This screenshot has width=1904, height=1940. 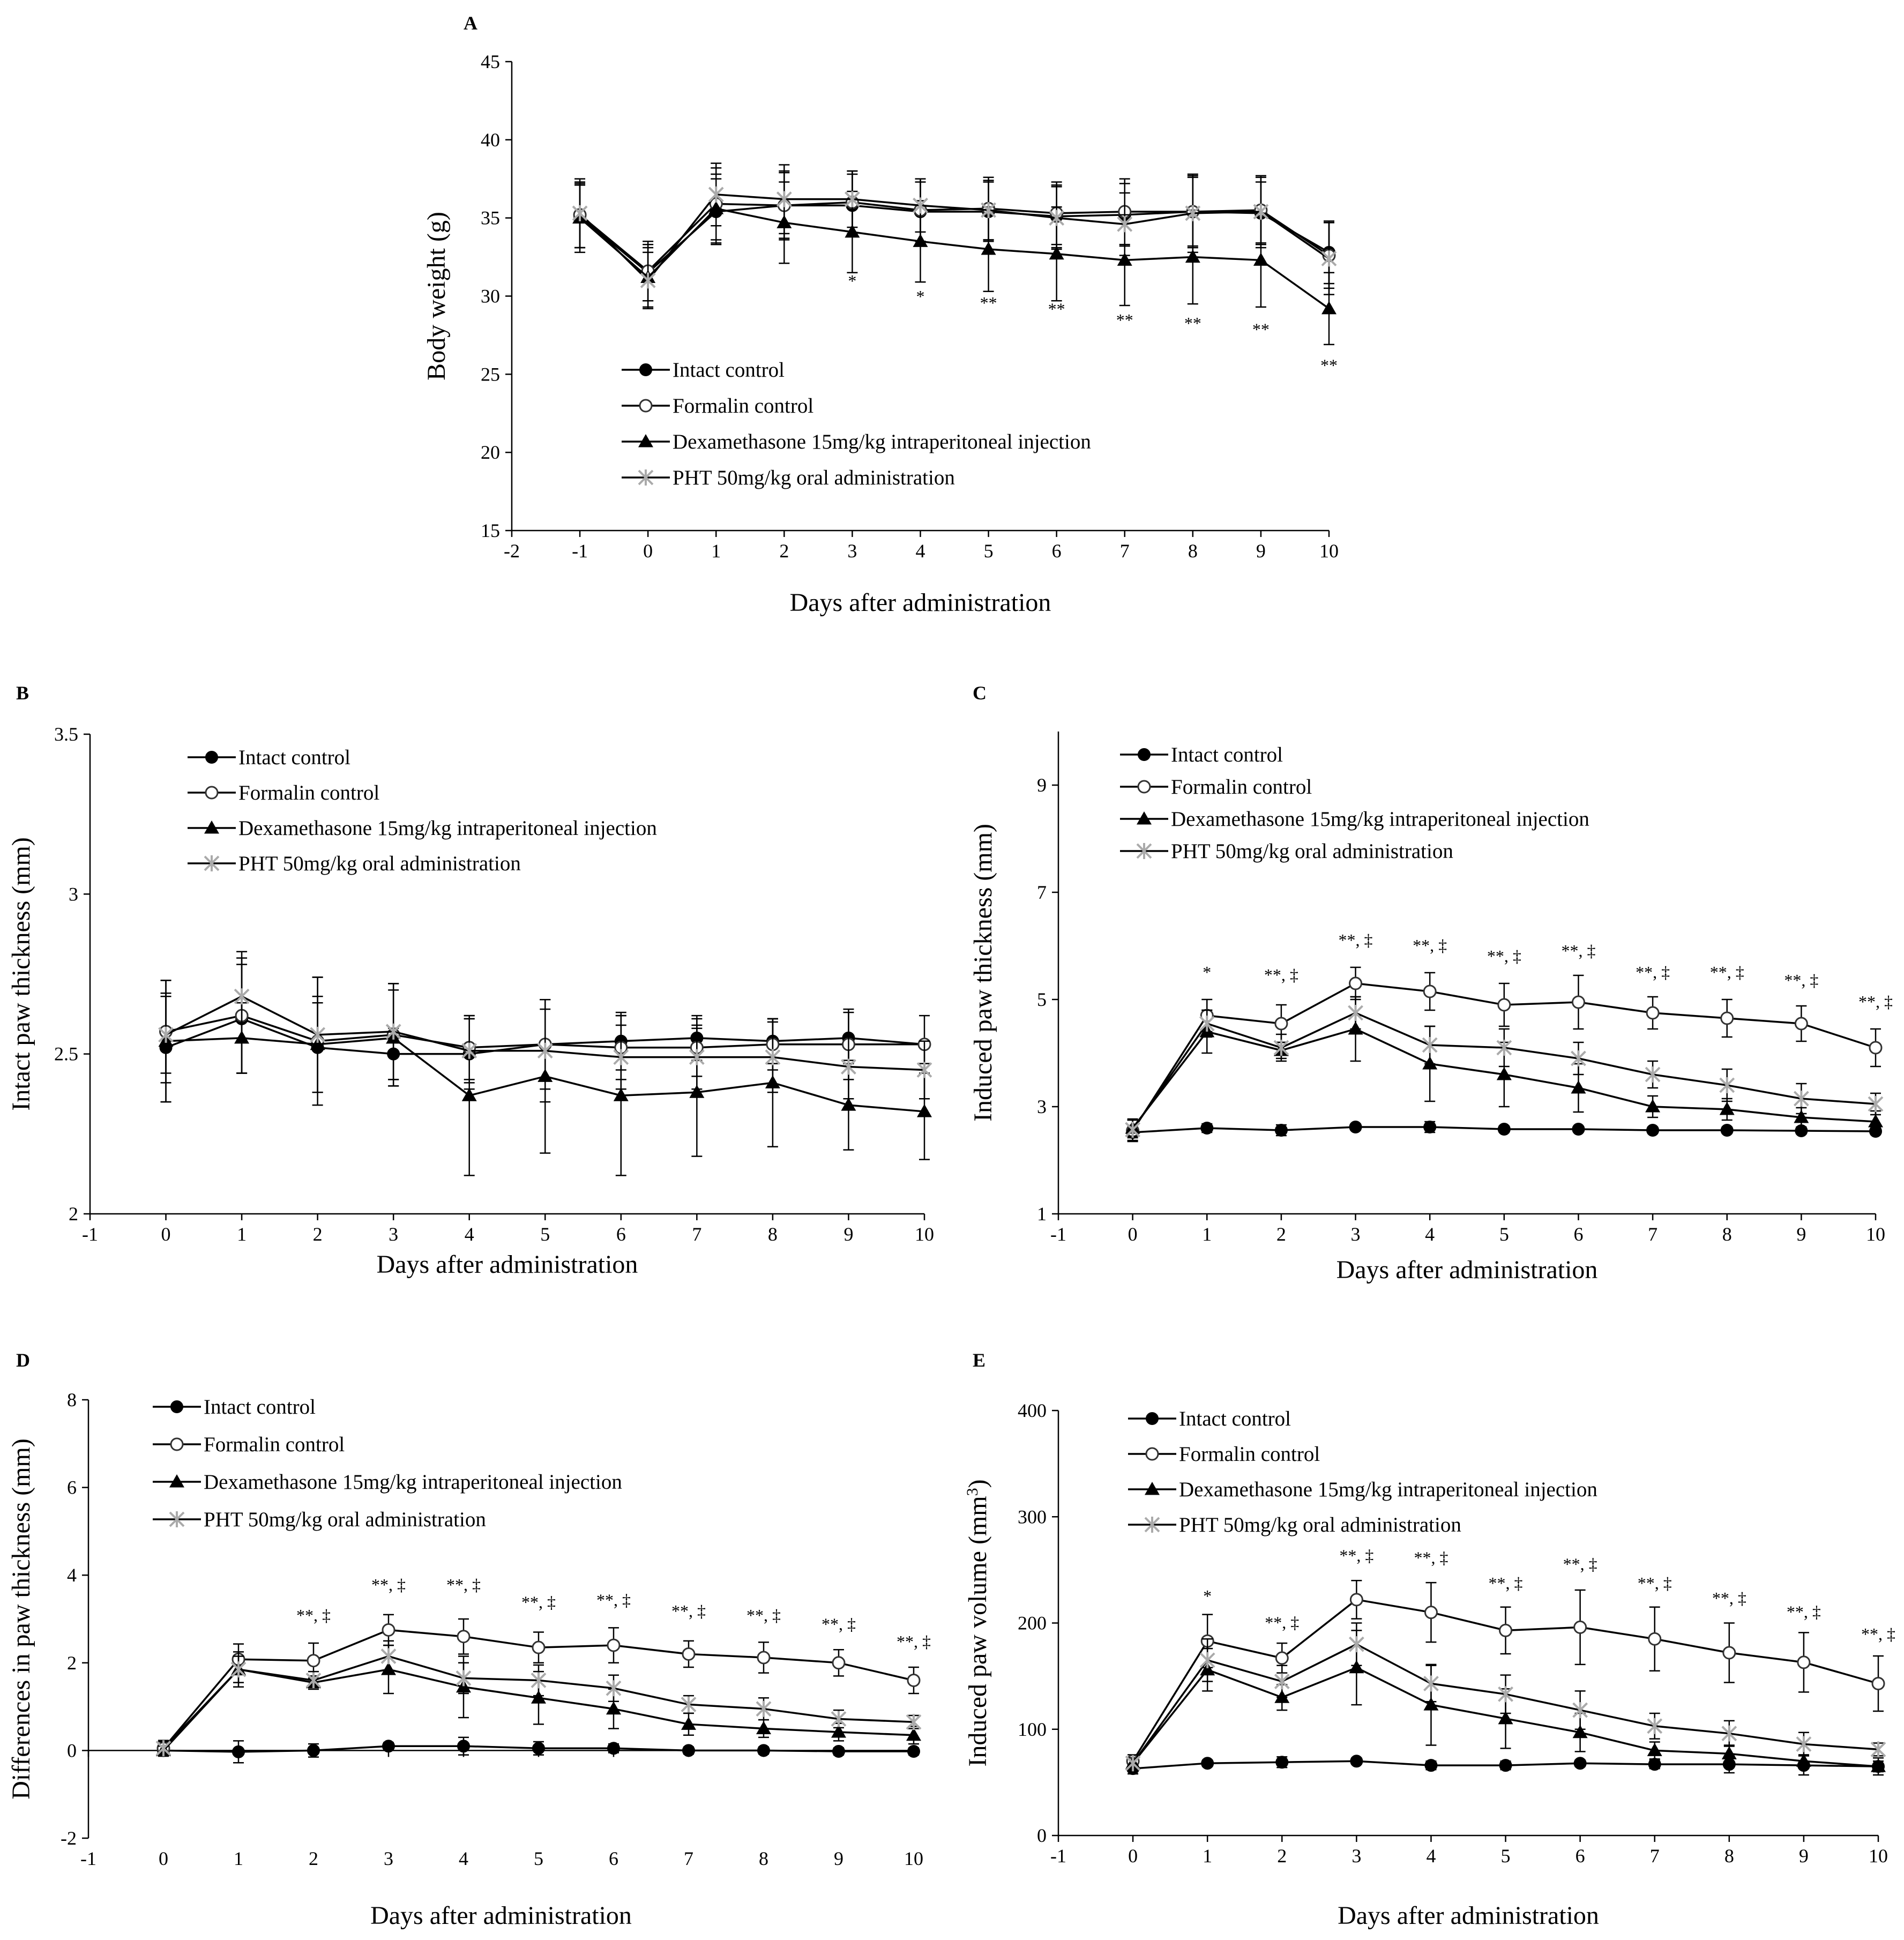 What do you see at coordinates (512, 551) in the screenshot?
I see `x-tick-label: -2` at bounding box center [512, 551].